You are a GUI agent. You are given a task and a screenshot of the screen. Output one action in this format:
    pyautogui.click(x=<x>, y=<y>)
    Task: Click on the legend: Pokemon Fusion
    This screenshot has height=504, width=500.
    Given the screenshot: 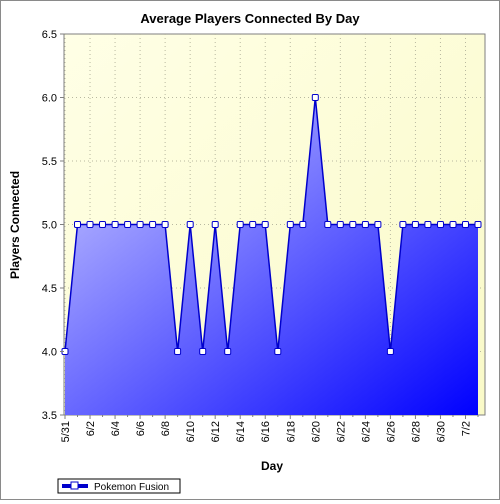 What is the action you would take?
    pyautogui.click(x=119, y=486)
    